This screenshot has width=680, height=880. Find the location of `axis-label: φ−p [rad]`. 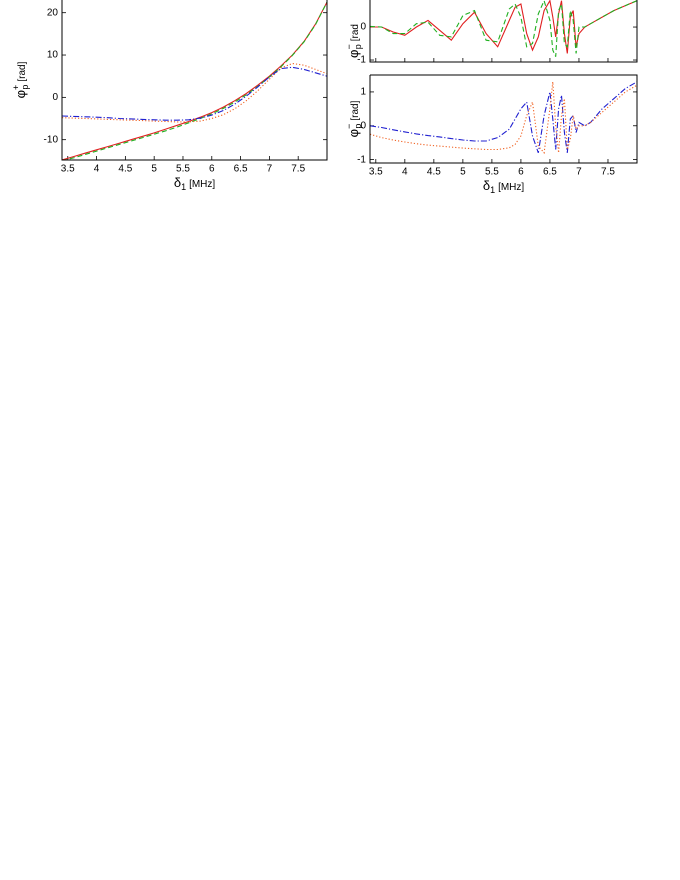

axis-label: φ−p [rad] is located at coordinates (353, 118).